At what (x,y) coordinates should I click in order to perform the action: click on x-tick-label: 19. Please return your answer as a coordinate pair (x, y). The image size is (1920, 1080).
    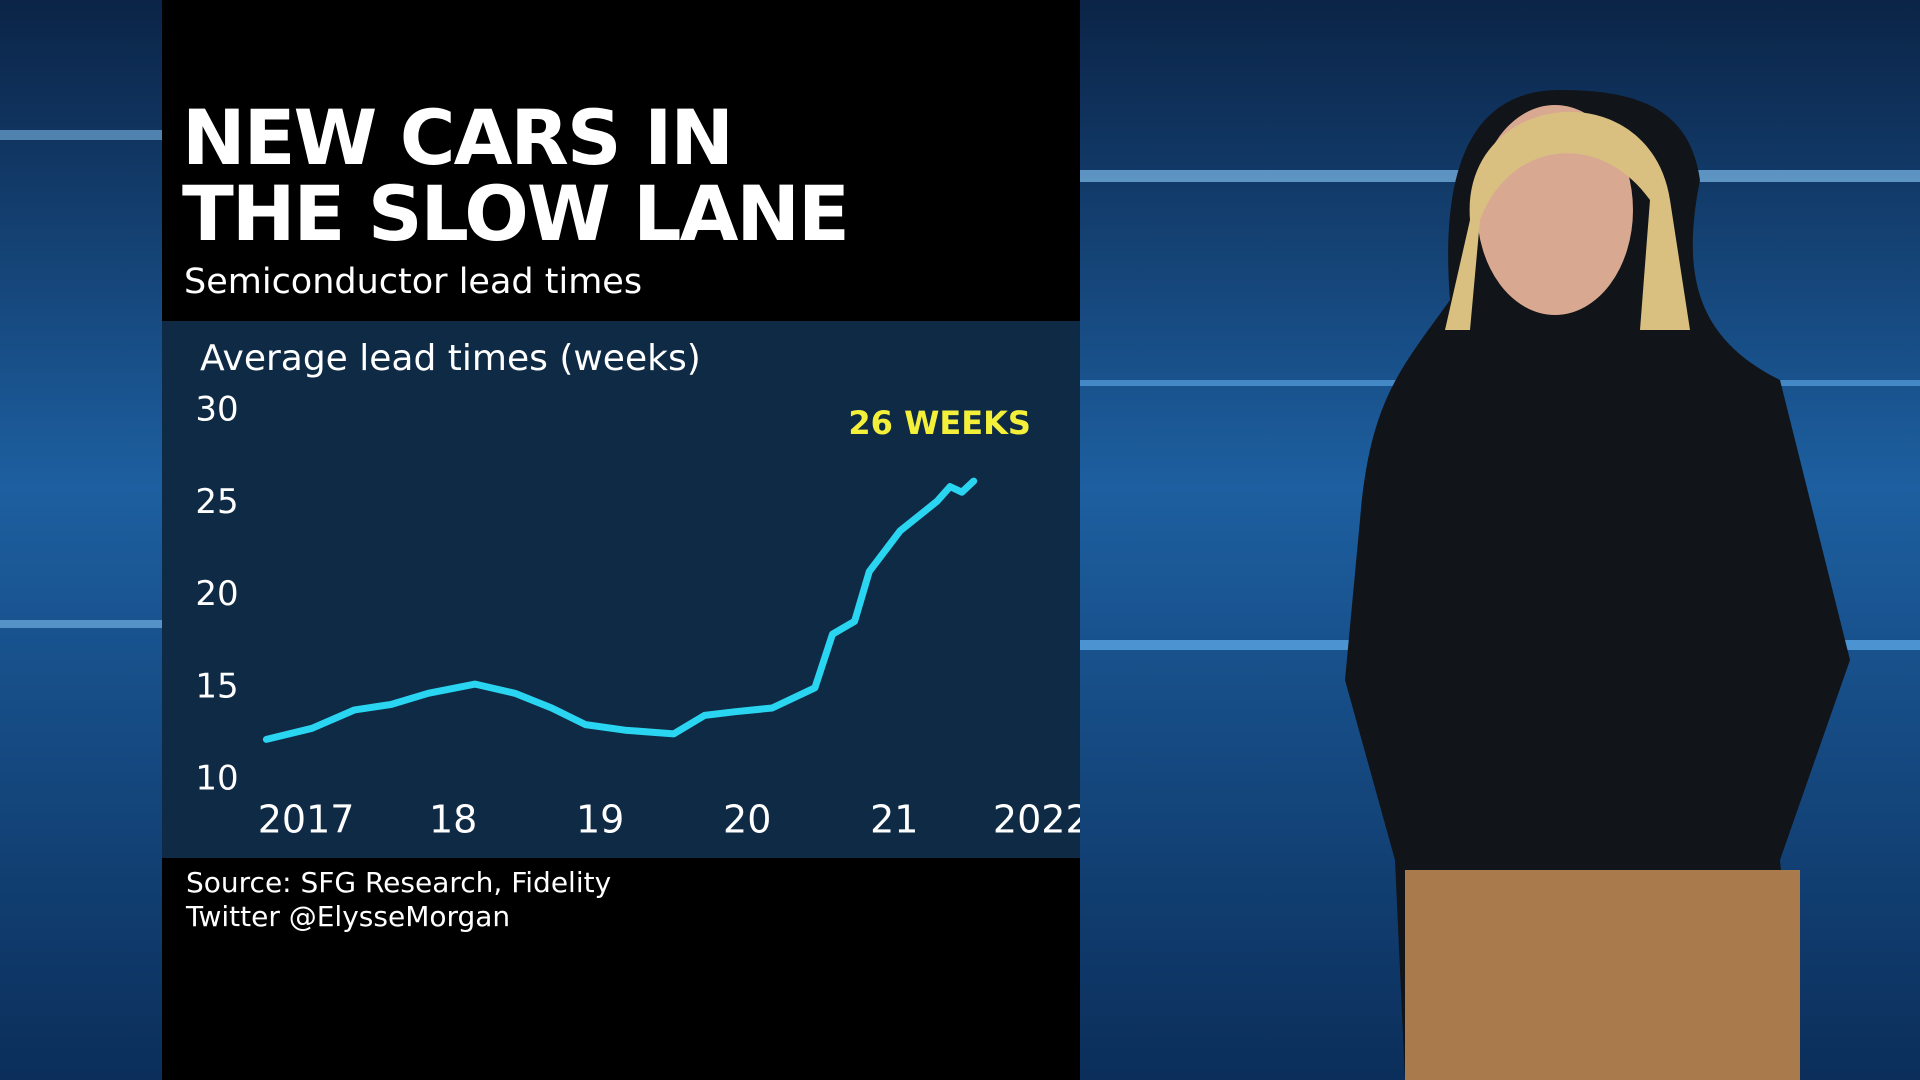
    Looking at the image, I should click on (600, 820).